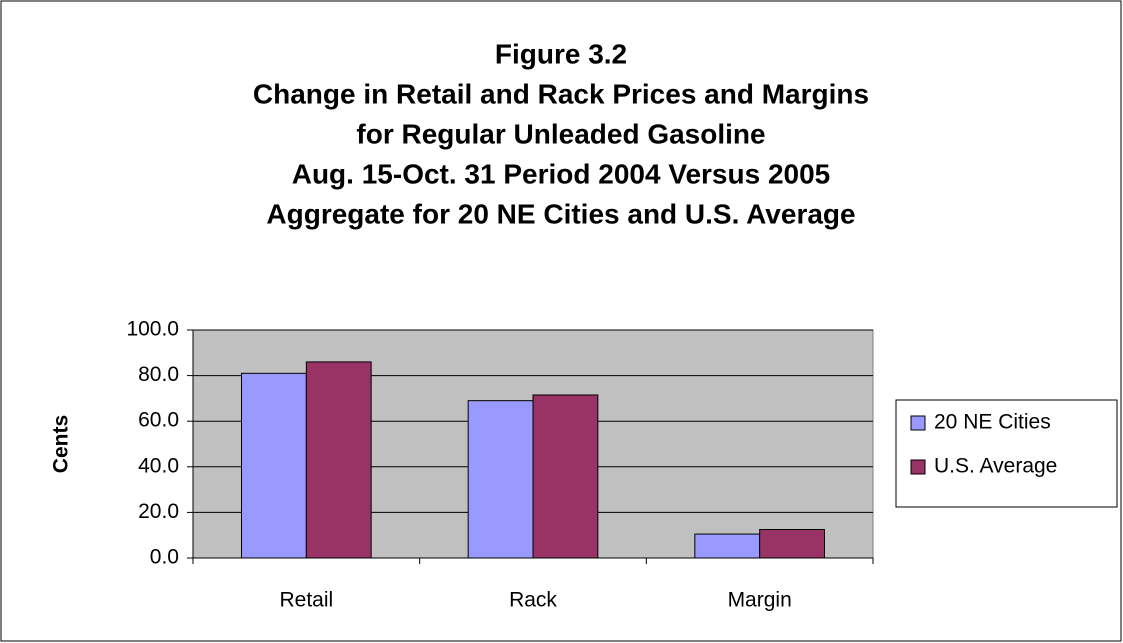  Describe the element at coordinates (560, 133) in the screenshot. I see `chart-title: for Regular Unleaded Gasoline` at that location.